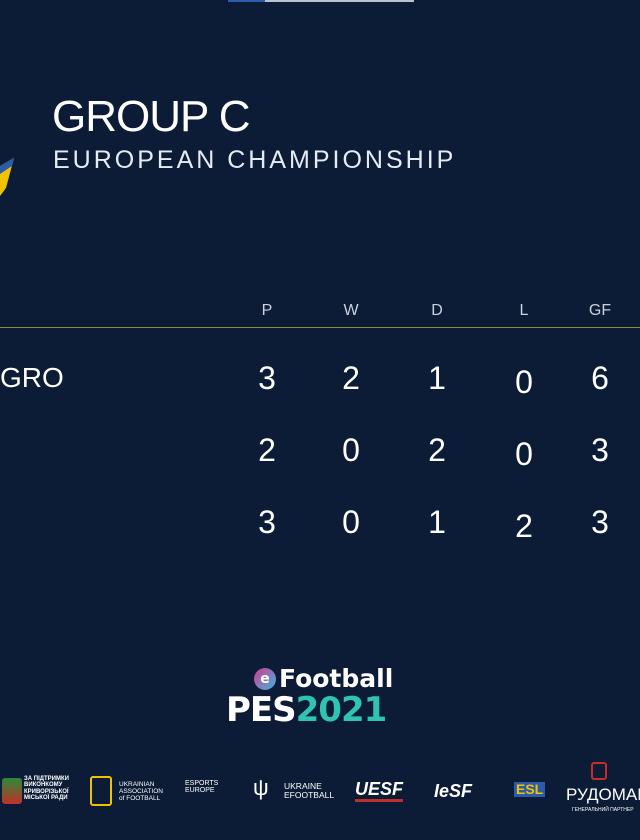 This screenshot has height=840, width=640. What do you see at coordinates (341, 710) in the screenshot?
I see `pes-year: 2021` at bounding box center [341, 710].